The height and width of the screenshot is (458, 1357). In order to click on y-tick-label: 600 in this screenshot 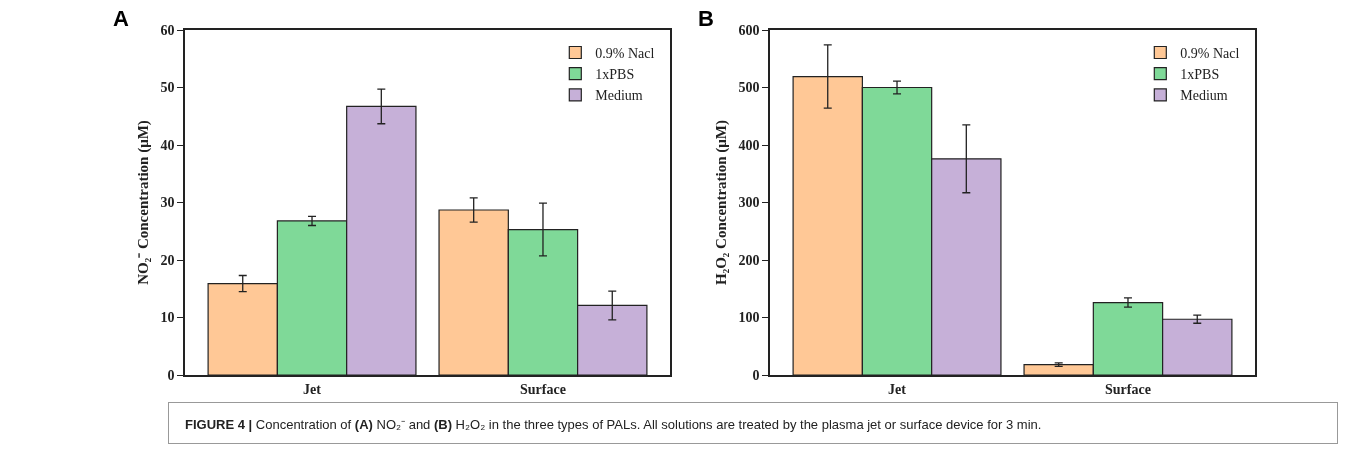, I will do `click(749, 30)`.